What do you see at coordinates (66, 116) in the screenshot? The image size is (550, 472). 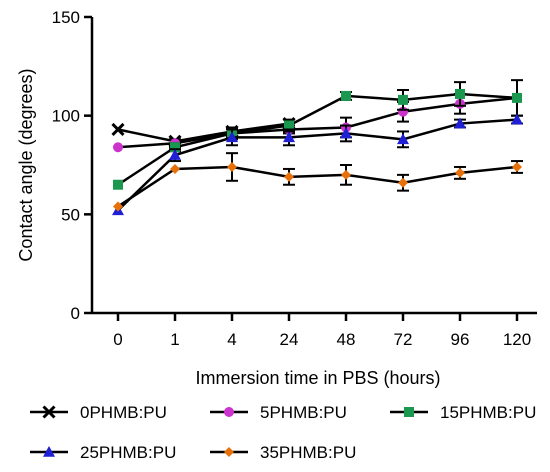 I see `y-tick-label: 100` at bounding box center [66, 116].